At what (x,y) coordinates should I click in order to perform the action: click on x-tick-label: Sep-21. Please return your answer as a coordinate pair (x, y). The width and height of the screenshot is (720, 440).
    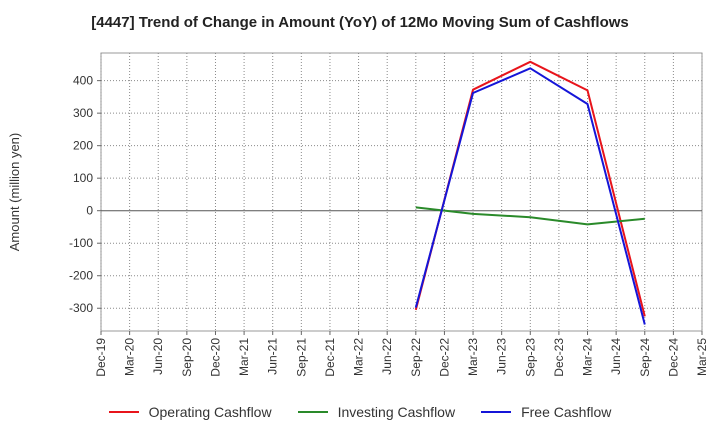
    Looking at the image, I should click on (301, 357).